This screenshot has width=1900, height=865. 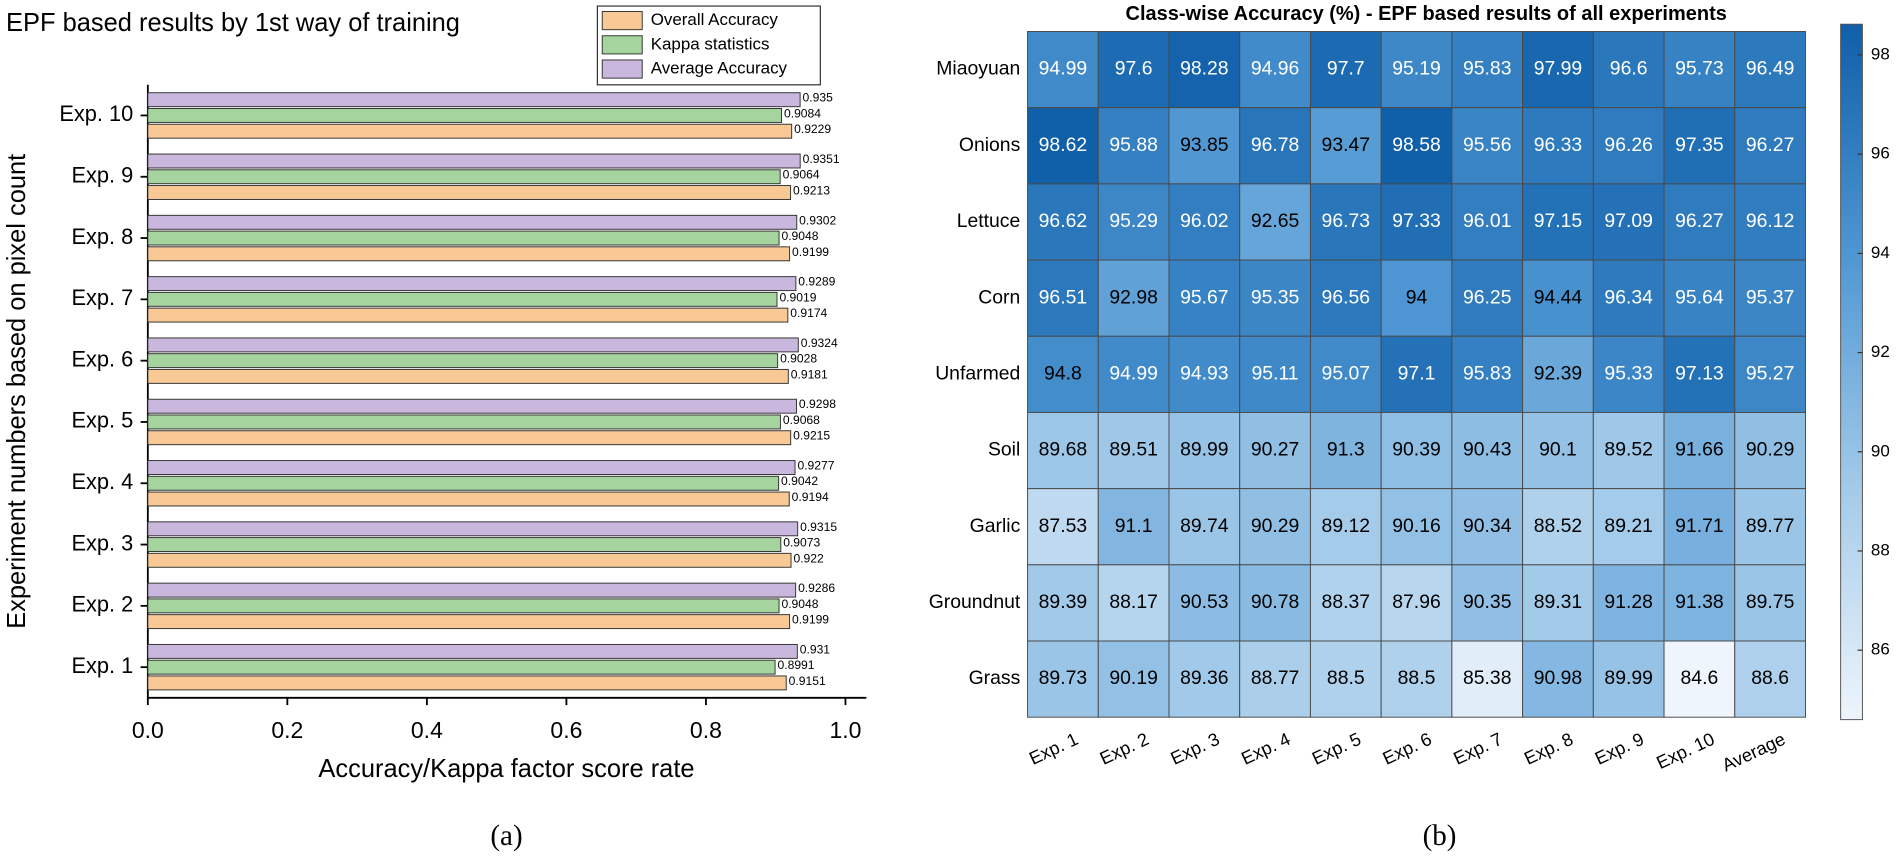 What do you see at coordinates (1487, 145) in the screenshot?
I see `cell-label: 95.56` at bounding box center [1487, 145].